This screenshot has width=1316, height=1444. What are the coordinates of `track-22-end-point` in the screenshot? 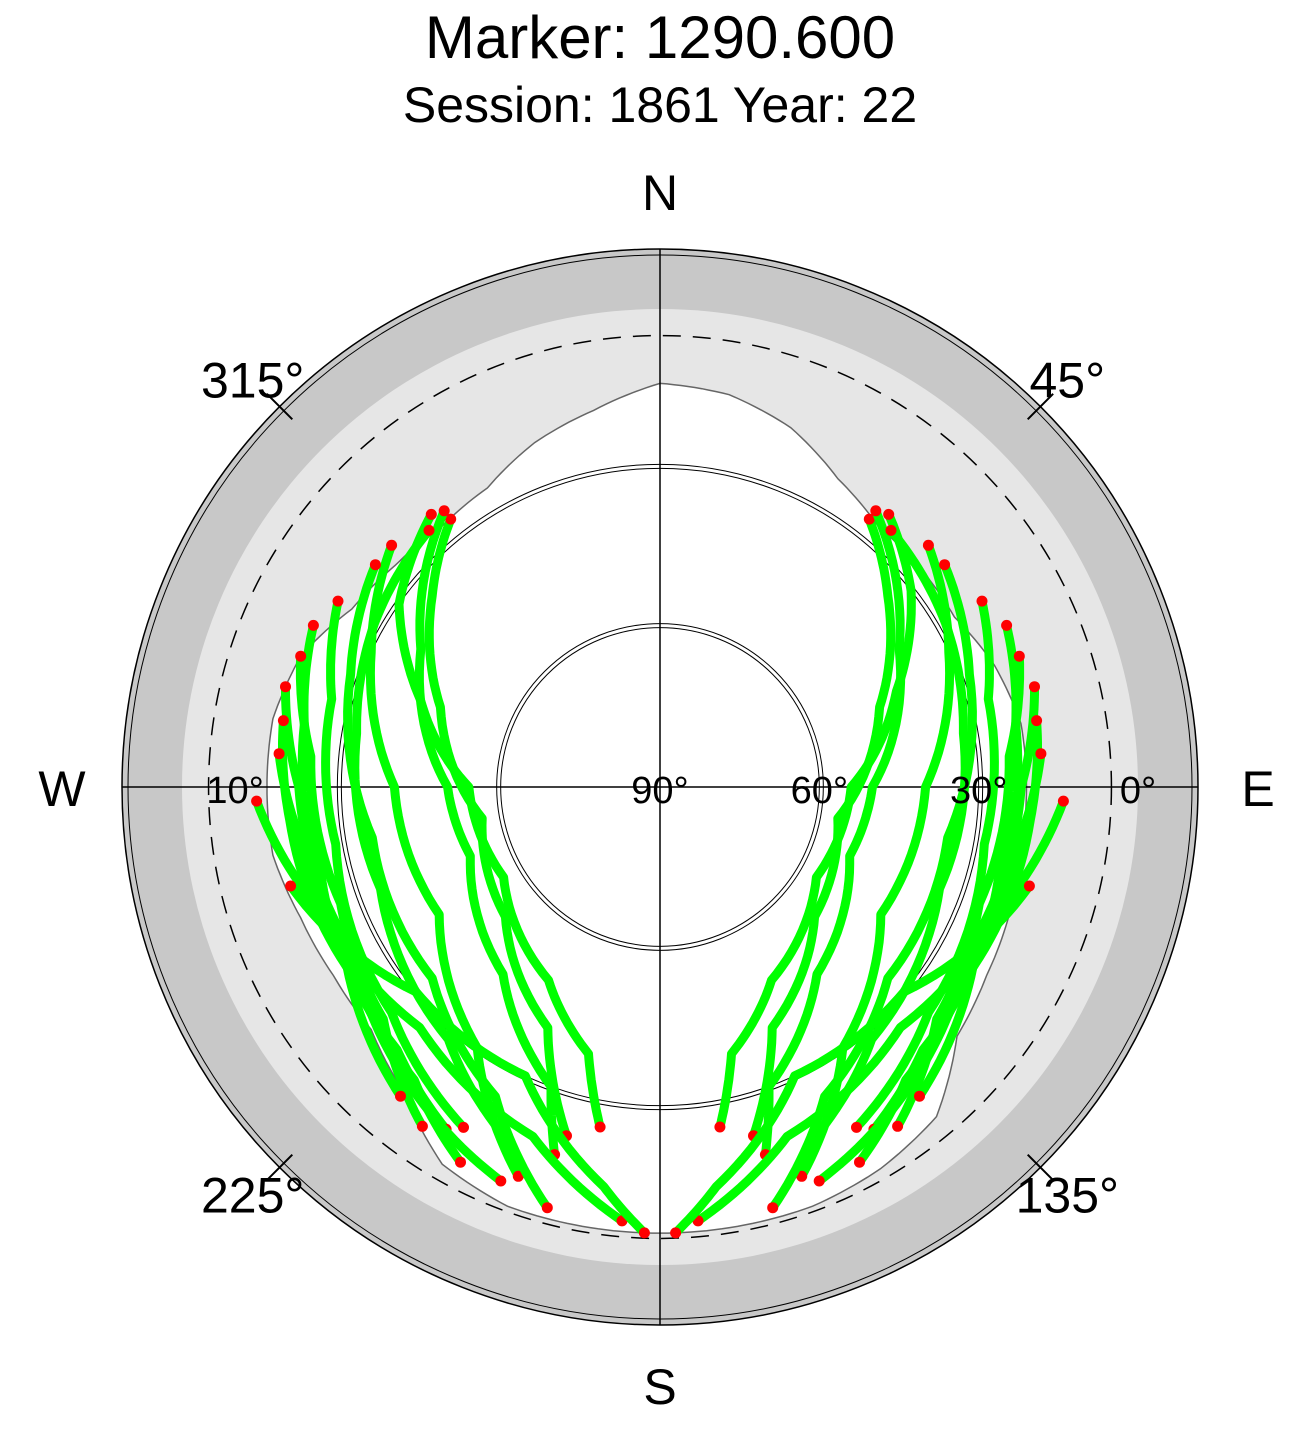 It's located at (501, 1181).